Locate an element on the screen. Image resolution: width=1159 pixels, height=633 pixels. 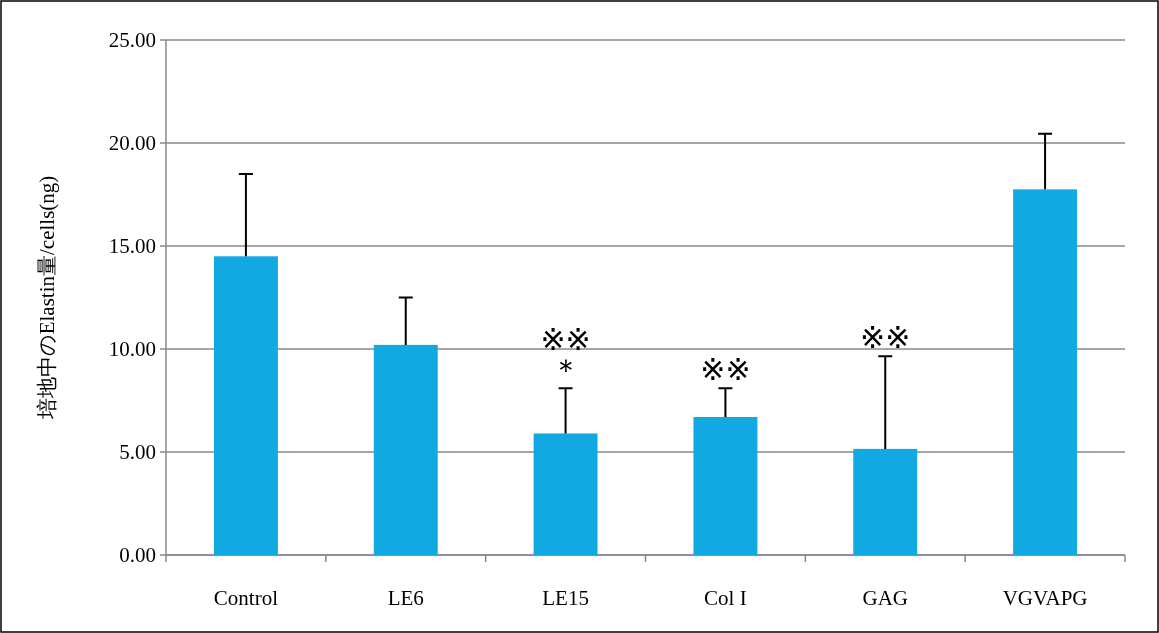
x-tick-label: LE15 is located at coordinates (565, 598).